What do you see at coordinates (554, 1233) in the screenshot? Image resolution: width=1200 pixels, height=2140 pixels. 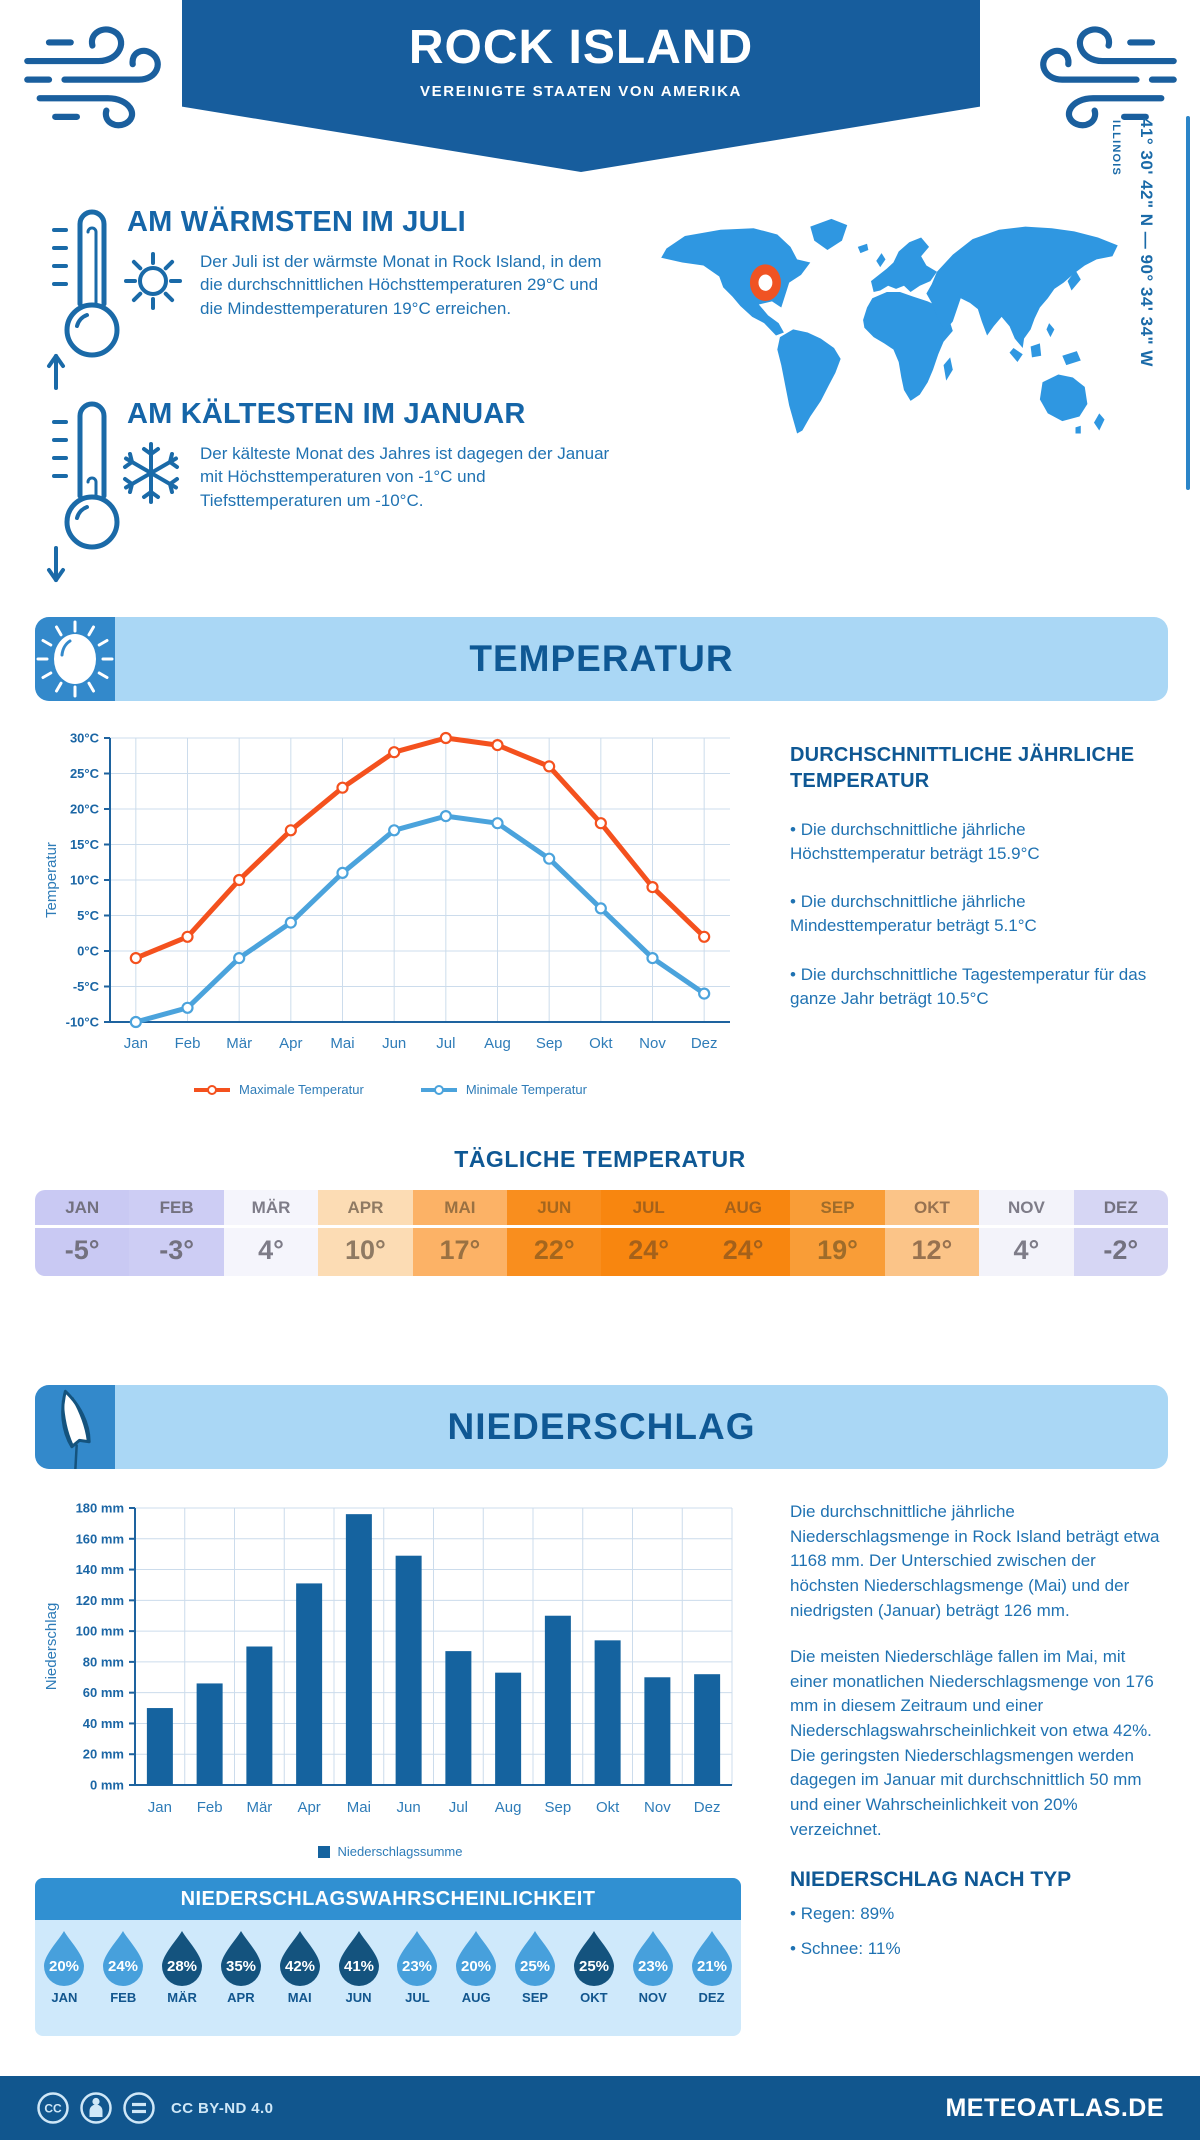 I see `daily-temperature-cell: JUN 22°` at bounding box center [554, 1233].